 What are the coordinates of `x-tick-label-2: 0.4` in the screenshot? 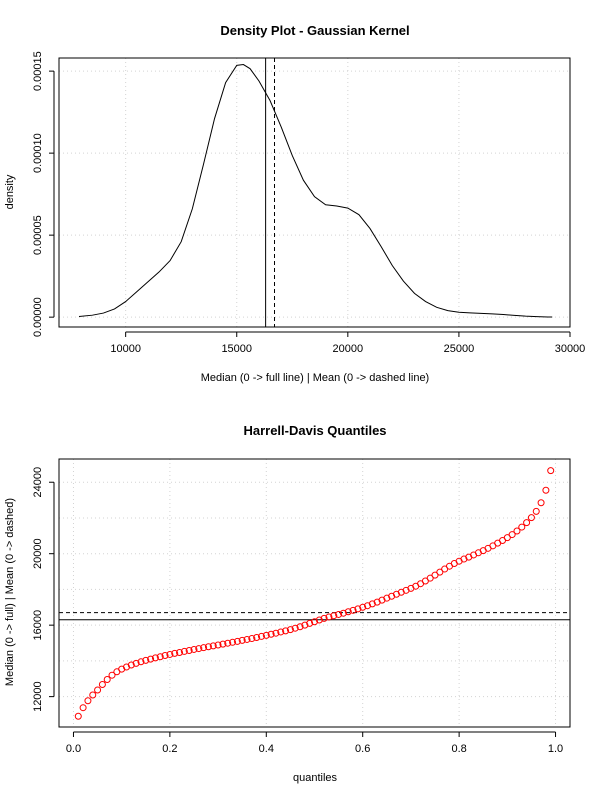 It's located at (266, 749).